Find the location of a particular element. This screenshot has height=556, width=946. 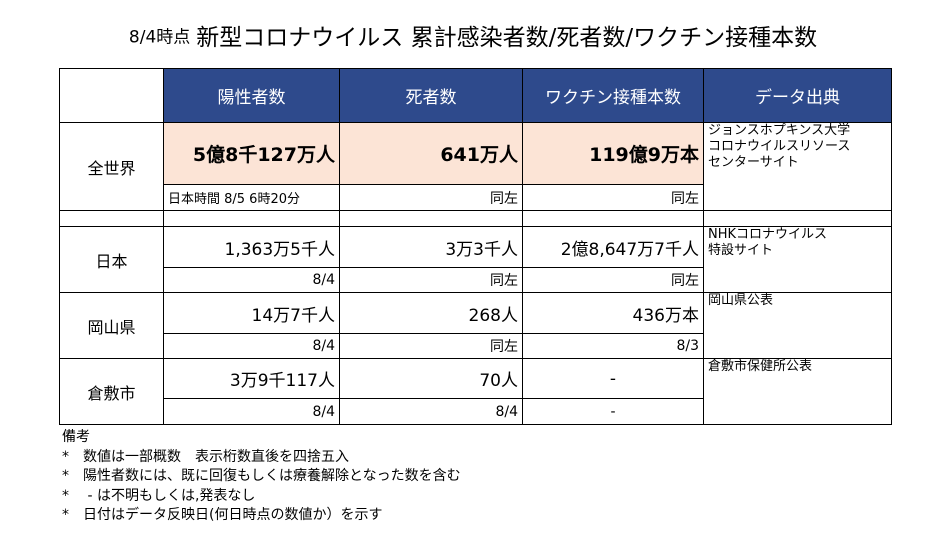

world-source-line: センターサイト is located at coordinates (753, 162).